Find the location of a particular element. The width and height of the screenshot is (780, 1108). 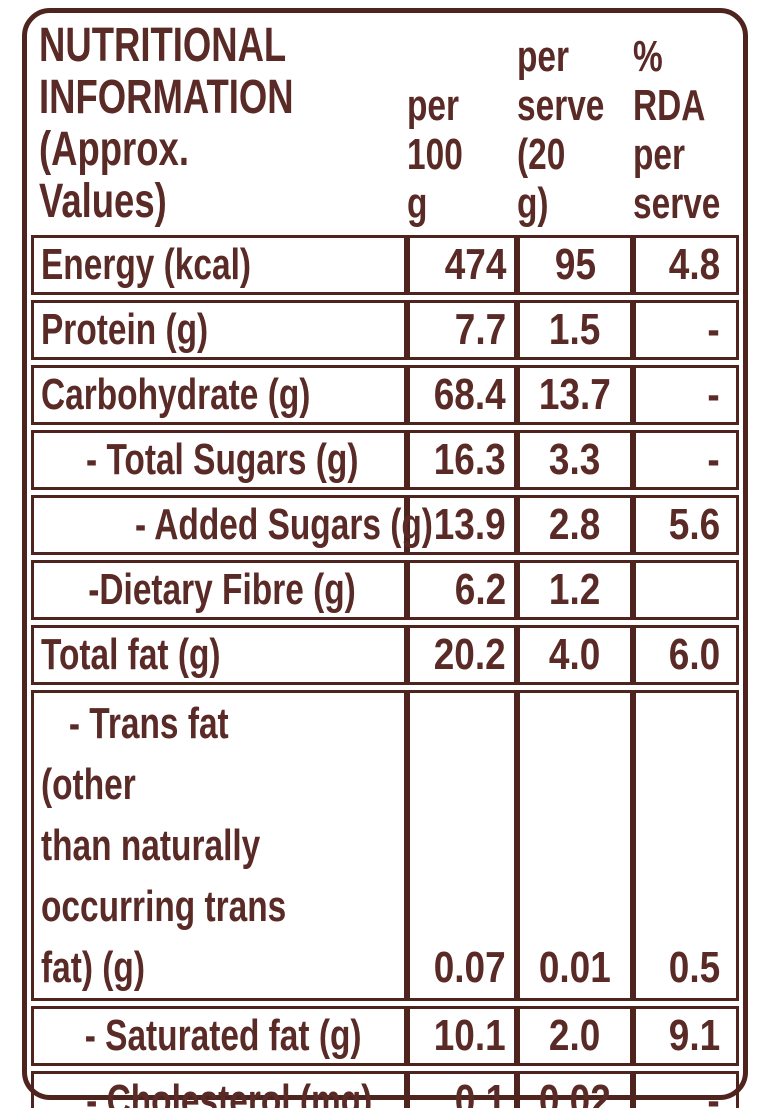

value-per-serve: 2.8 is located at coordinates (575, 525).